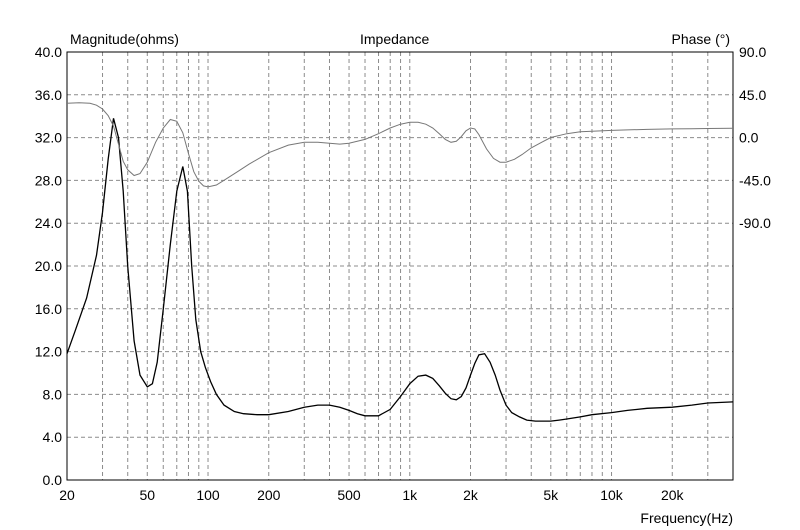 Image resolution: width=800 pixels, height=530 pixels. What do you see at coordinates (67, 495) in the screenshot?
I see `x-tick-label: 20` at bounding box center [67, 495].